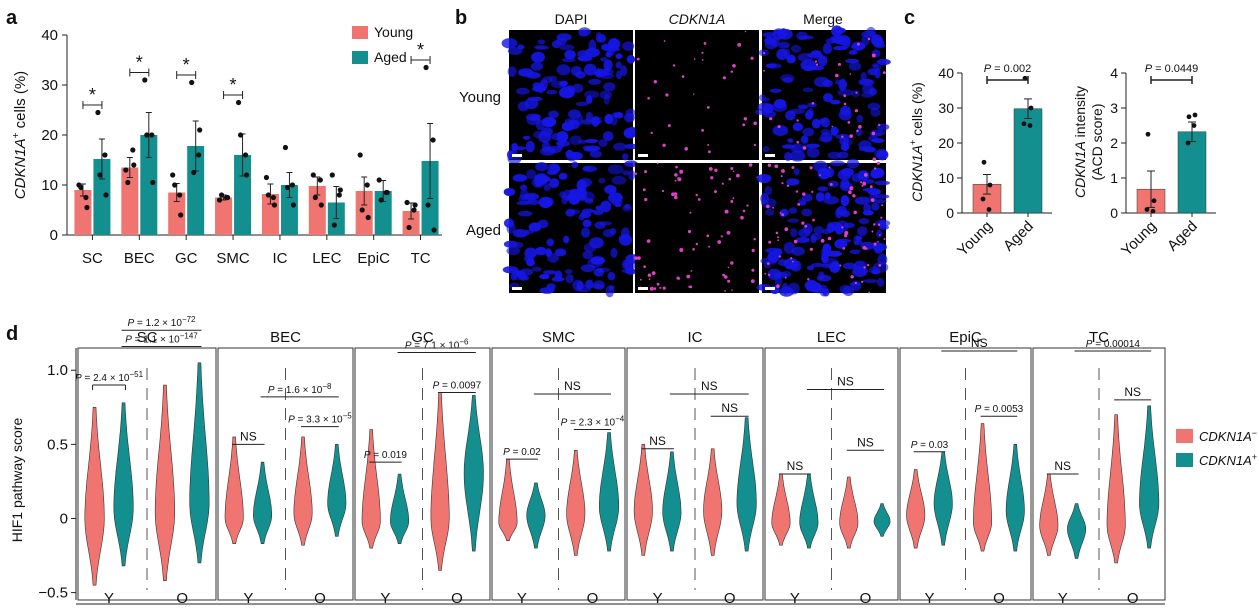 The image size is (1259, 612). I want to click on panel-d-bracket-label: P = 3.3 × 10−5, so click(320, 419).